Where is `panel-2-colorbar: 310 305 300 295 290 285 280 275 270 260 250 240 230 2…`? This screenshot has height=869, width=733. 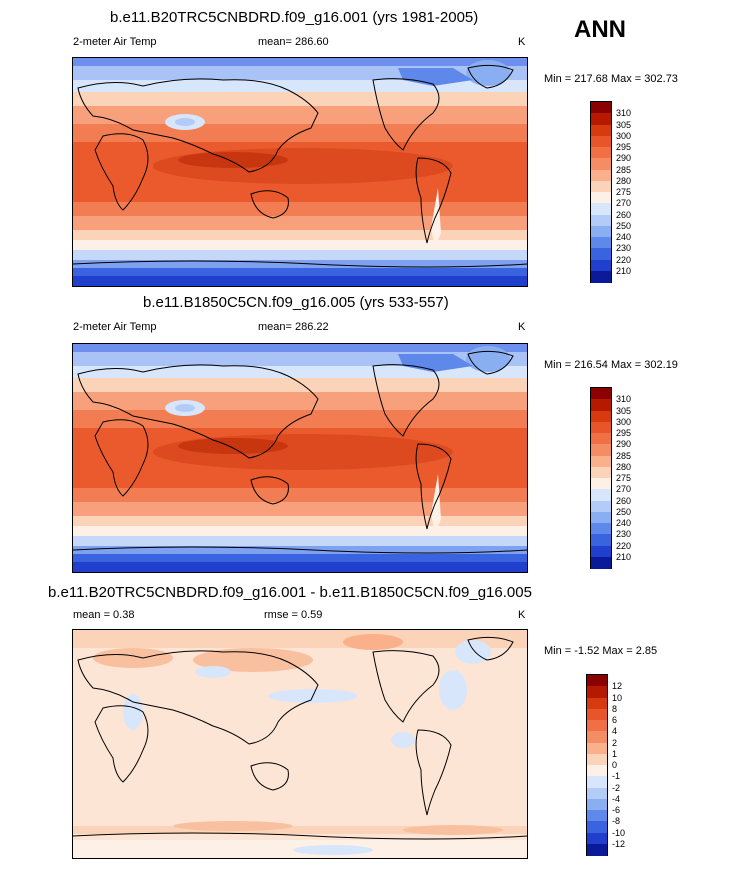
panel-2-colorbar: 310 305 300 295 290 285 280 275 270 260 250 240 230 2… is located at coordinates (610, 478).